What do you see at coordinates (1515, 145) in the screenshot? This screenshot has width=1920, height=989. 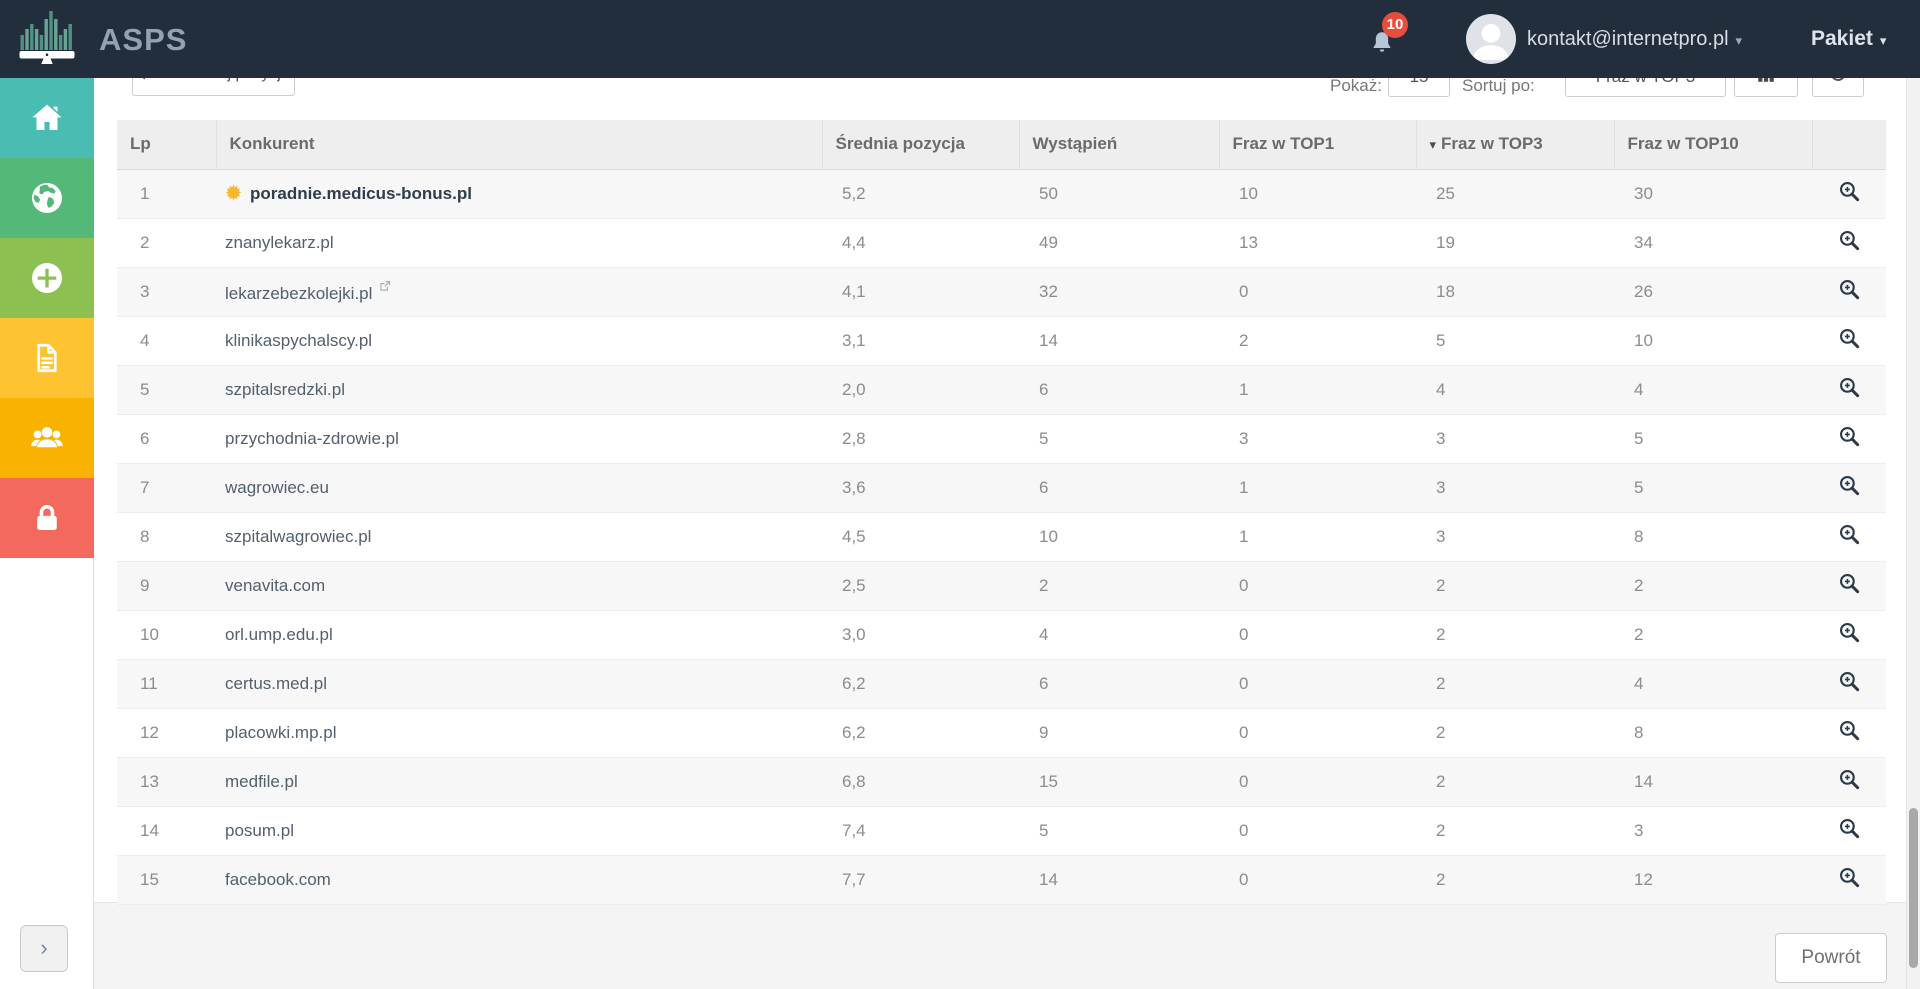 I see `column-header-top3: ▾ Fraz w TOP3` at bounding box center [1515, 145].